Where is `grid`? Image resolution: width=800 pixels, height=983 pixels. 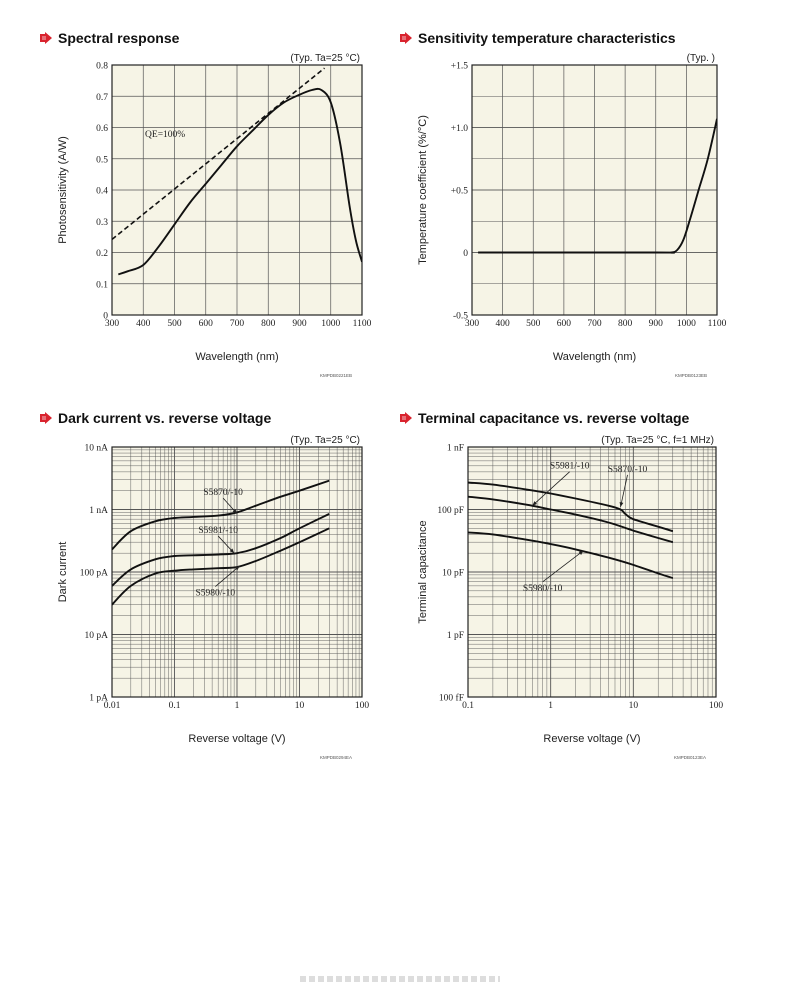
grid is located at coordinates (591, 572).